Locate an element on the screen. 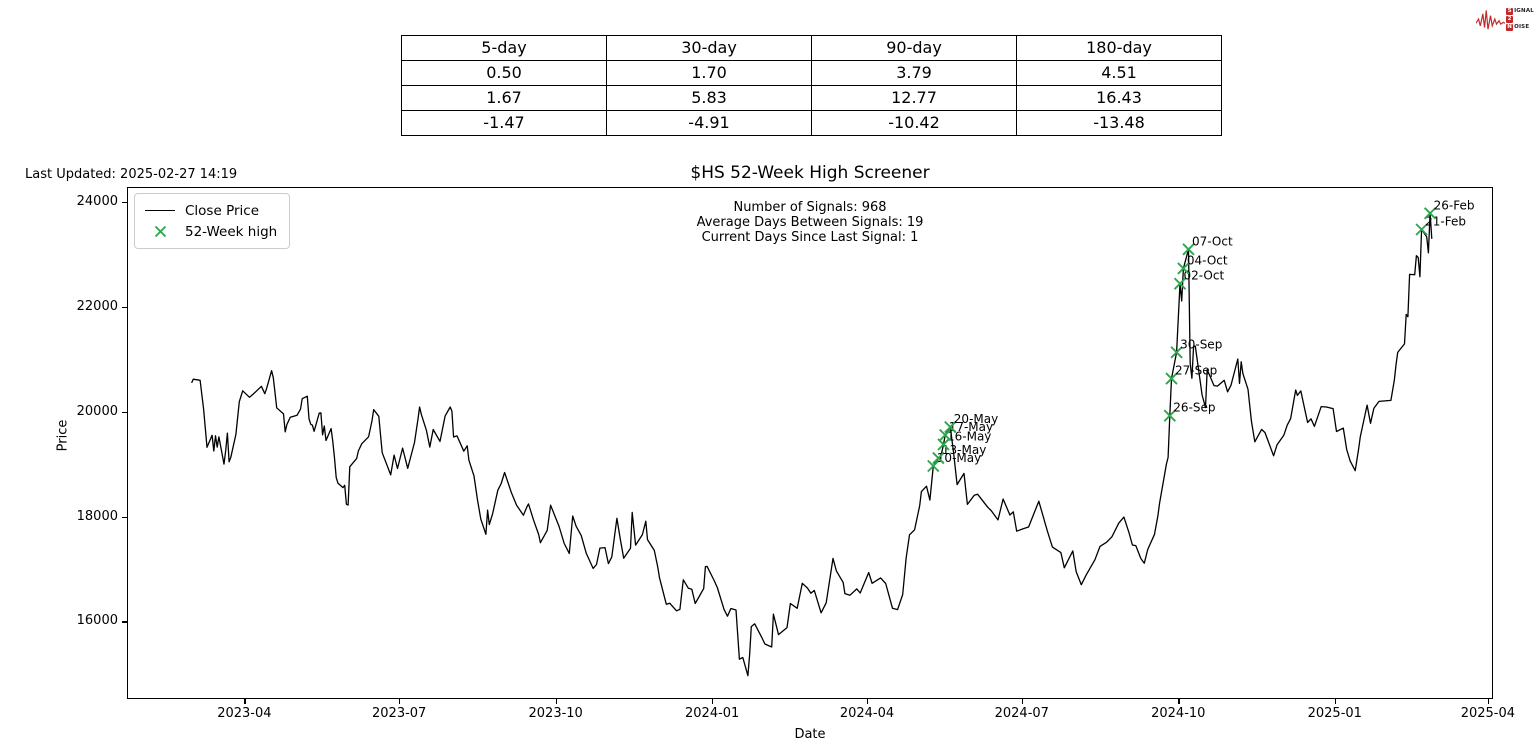 Image resolution: width=1536 pixels, height=754 pixels. logo-row-noise: N OISE is located at coordinates (1520, 27).